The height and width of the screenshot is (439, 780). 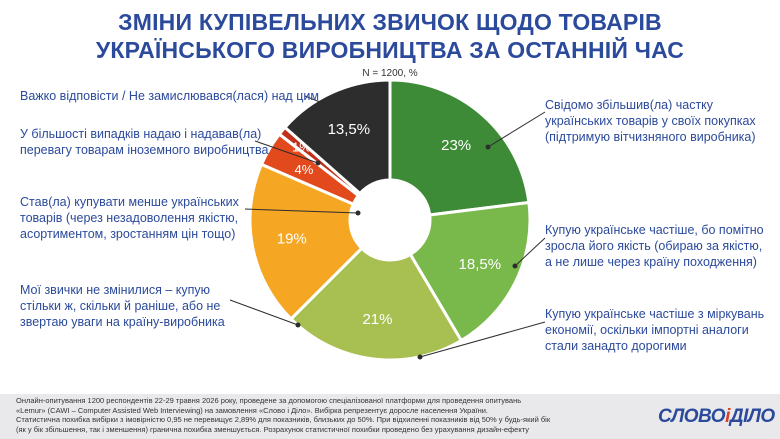 What do you see at coordinates (122, 322) in the screenshot?
I see `slice-description-line: звертаю уваги на країну-виробника` at bounding box center [122, 322].